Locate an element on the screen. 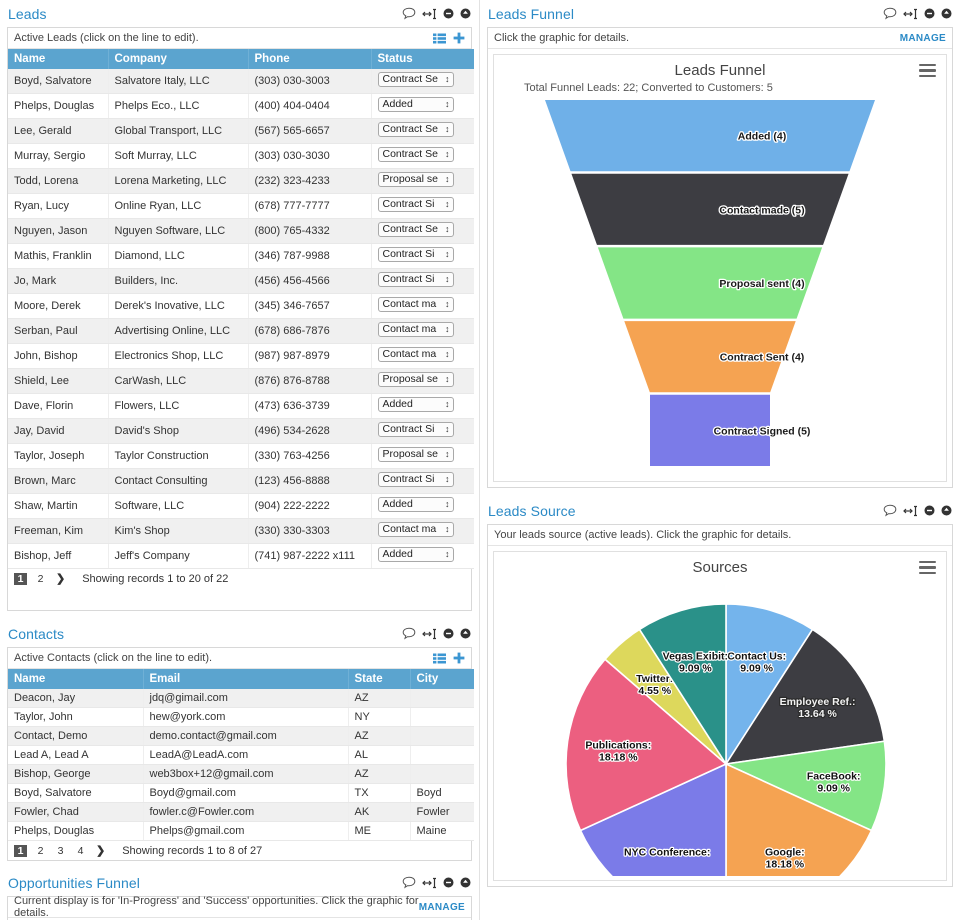  pie-slice-facebook is located at coordinates (805, 786).